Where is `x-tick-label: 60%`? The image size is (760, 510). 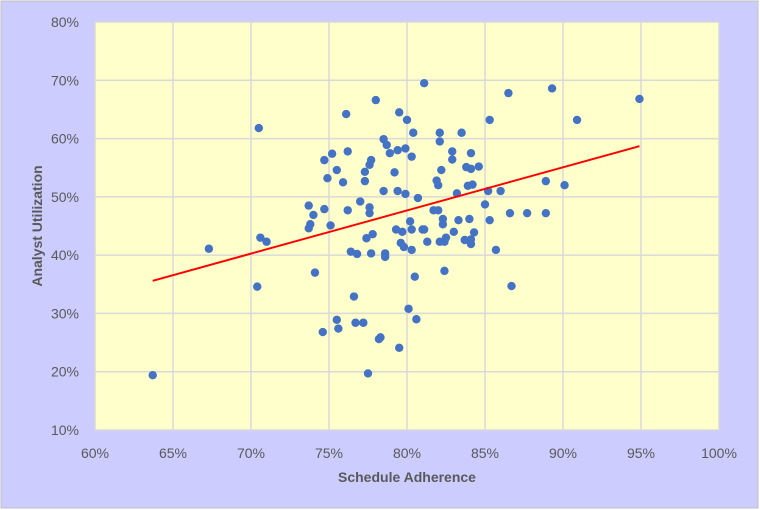
x-tick-label: 60% is located at coordinates (95, 453).